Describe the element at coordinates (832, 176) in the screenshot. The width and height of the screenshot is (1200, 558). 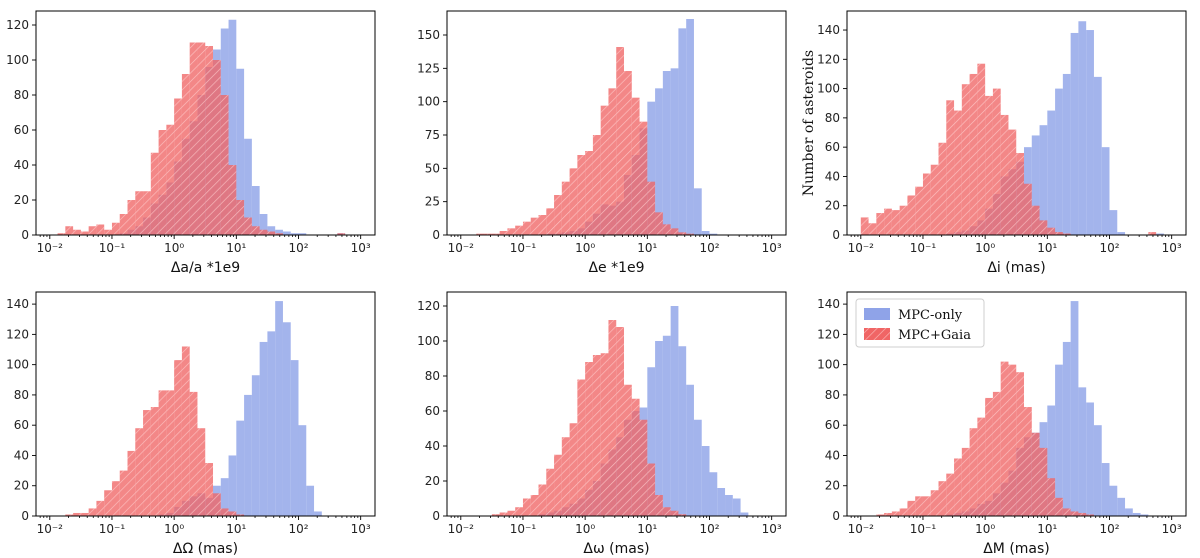
I see `y-tick-label: 40` at that location.